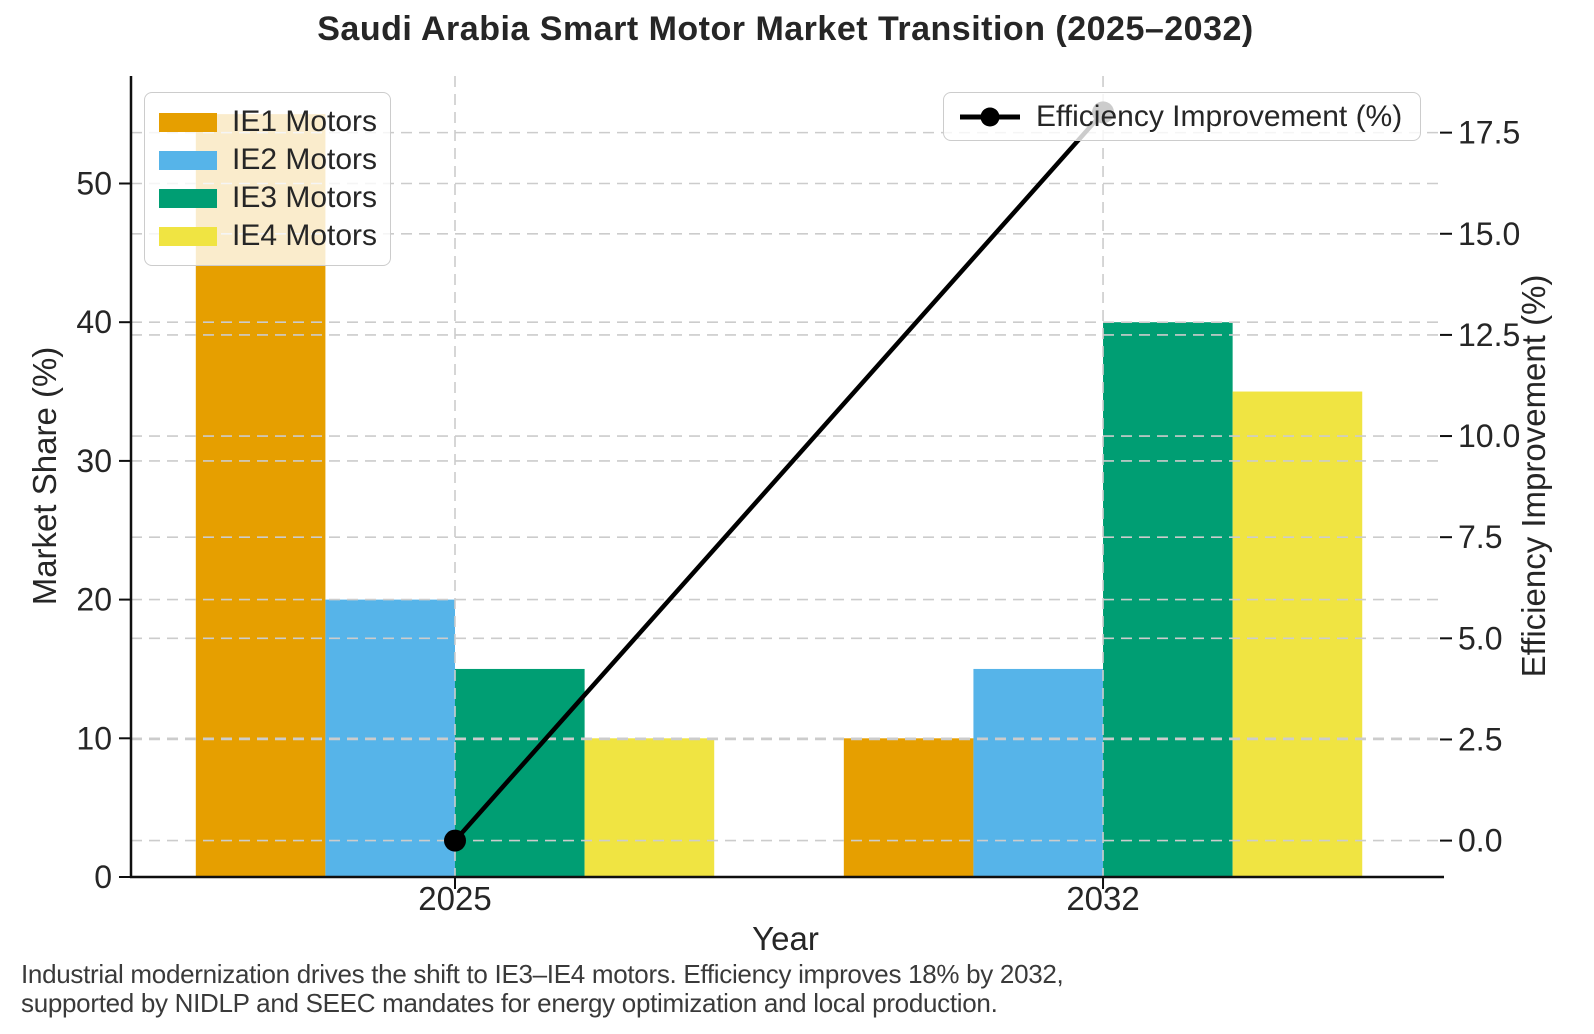 The width and height of the screenshot is (1594, 1034). What do you see at coordinates (1219, 116) in the screenshot?
I see `legend-label-efficiency: Efficiency Improvement (%)` at bounding box center [1219, 116].